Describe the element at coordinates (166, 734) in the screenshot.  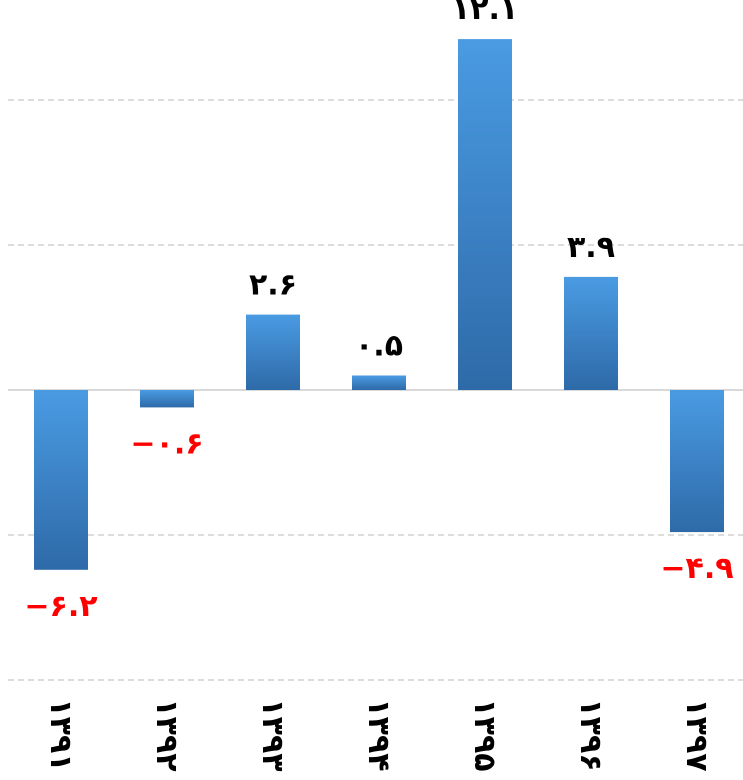
I see `x-tick-label-2: ۱۳۹۲` at that location.